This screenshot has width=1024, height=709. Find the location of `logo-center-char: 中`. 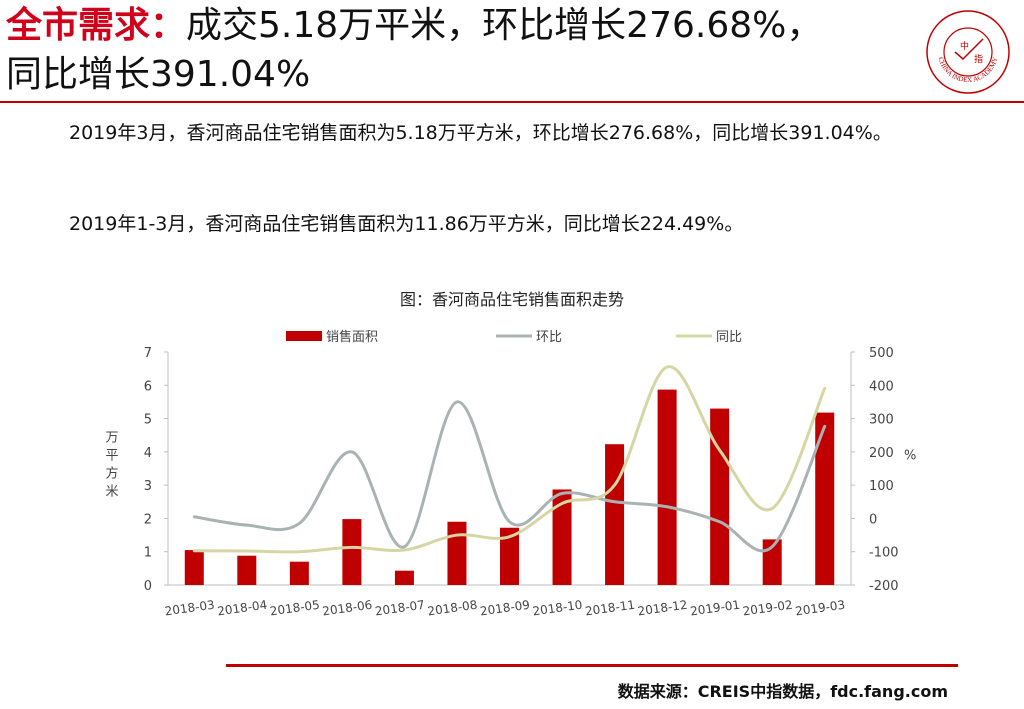

logo-center-char: 中 is located at coordinates (964, 46).